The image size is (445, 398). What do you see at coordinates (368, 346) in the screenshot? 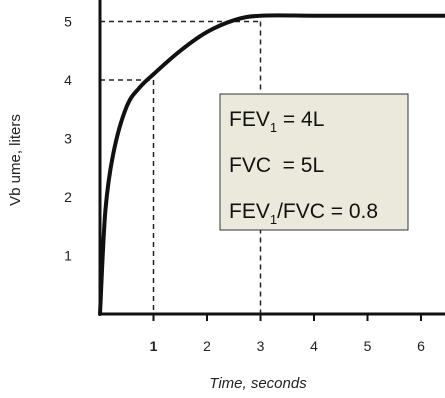
I see `x-tick-label-5: 5` at bounding box center [368, 346].